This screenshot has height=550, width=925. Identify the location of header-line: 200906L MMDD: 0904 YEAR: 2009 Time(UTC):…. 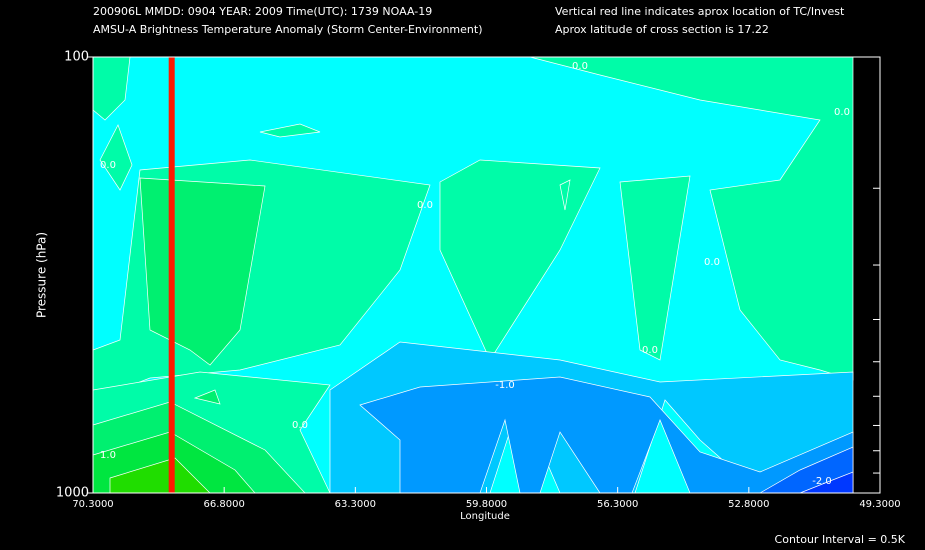
(262, 11).